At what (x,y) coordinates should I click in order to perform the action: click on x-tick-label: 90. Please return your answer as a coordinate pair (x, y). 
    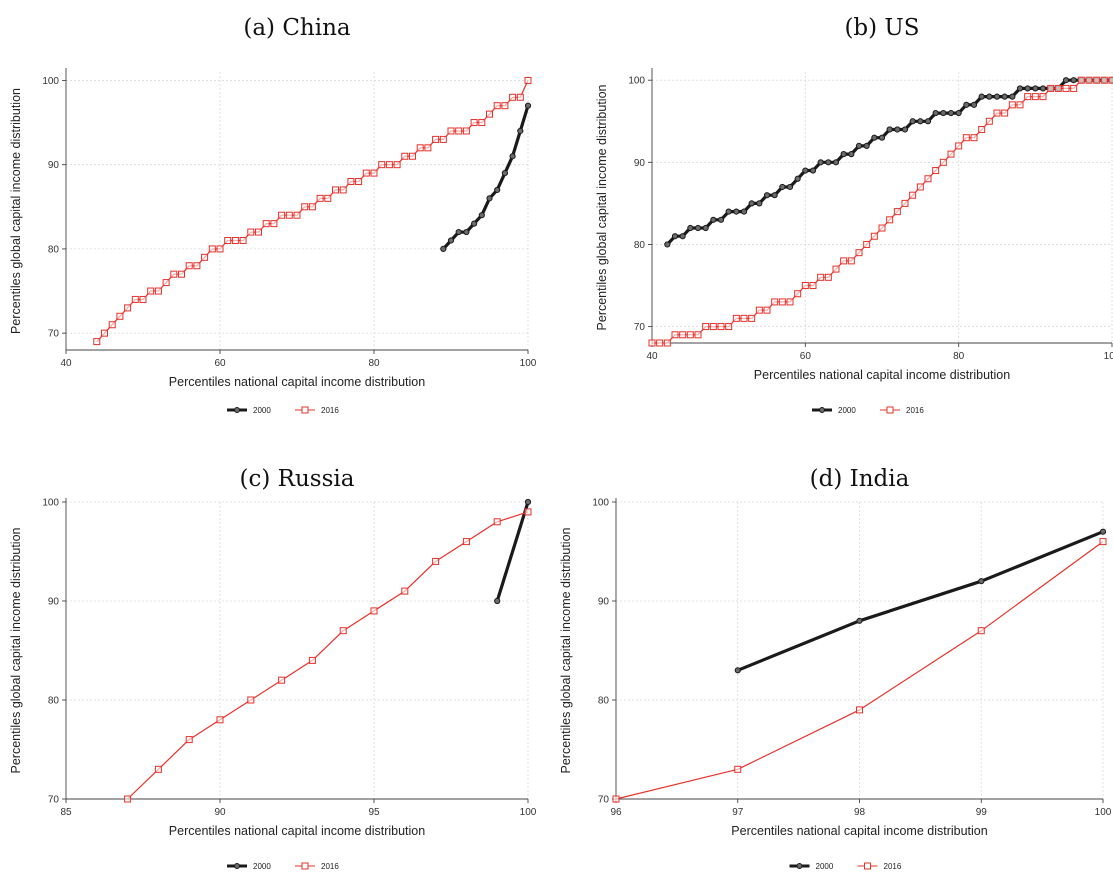
    Looking at the image, I should click on (220, 812).